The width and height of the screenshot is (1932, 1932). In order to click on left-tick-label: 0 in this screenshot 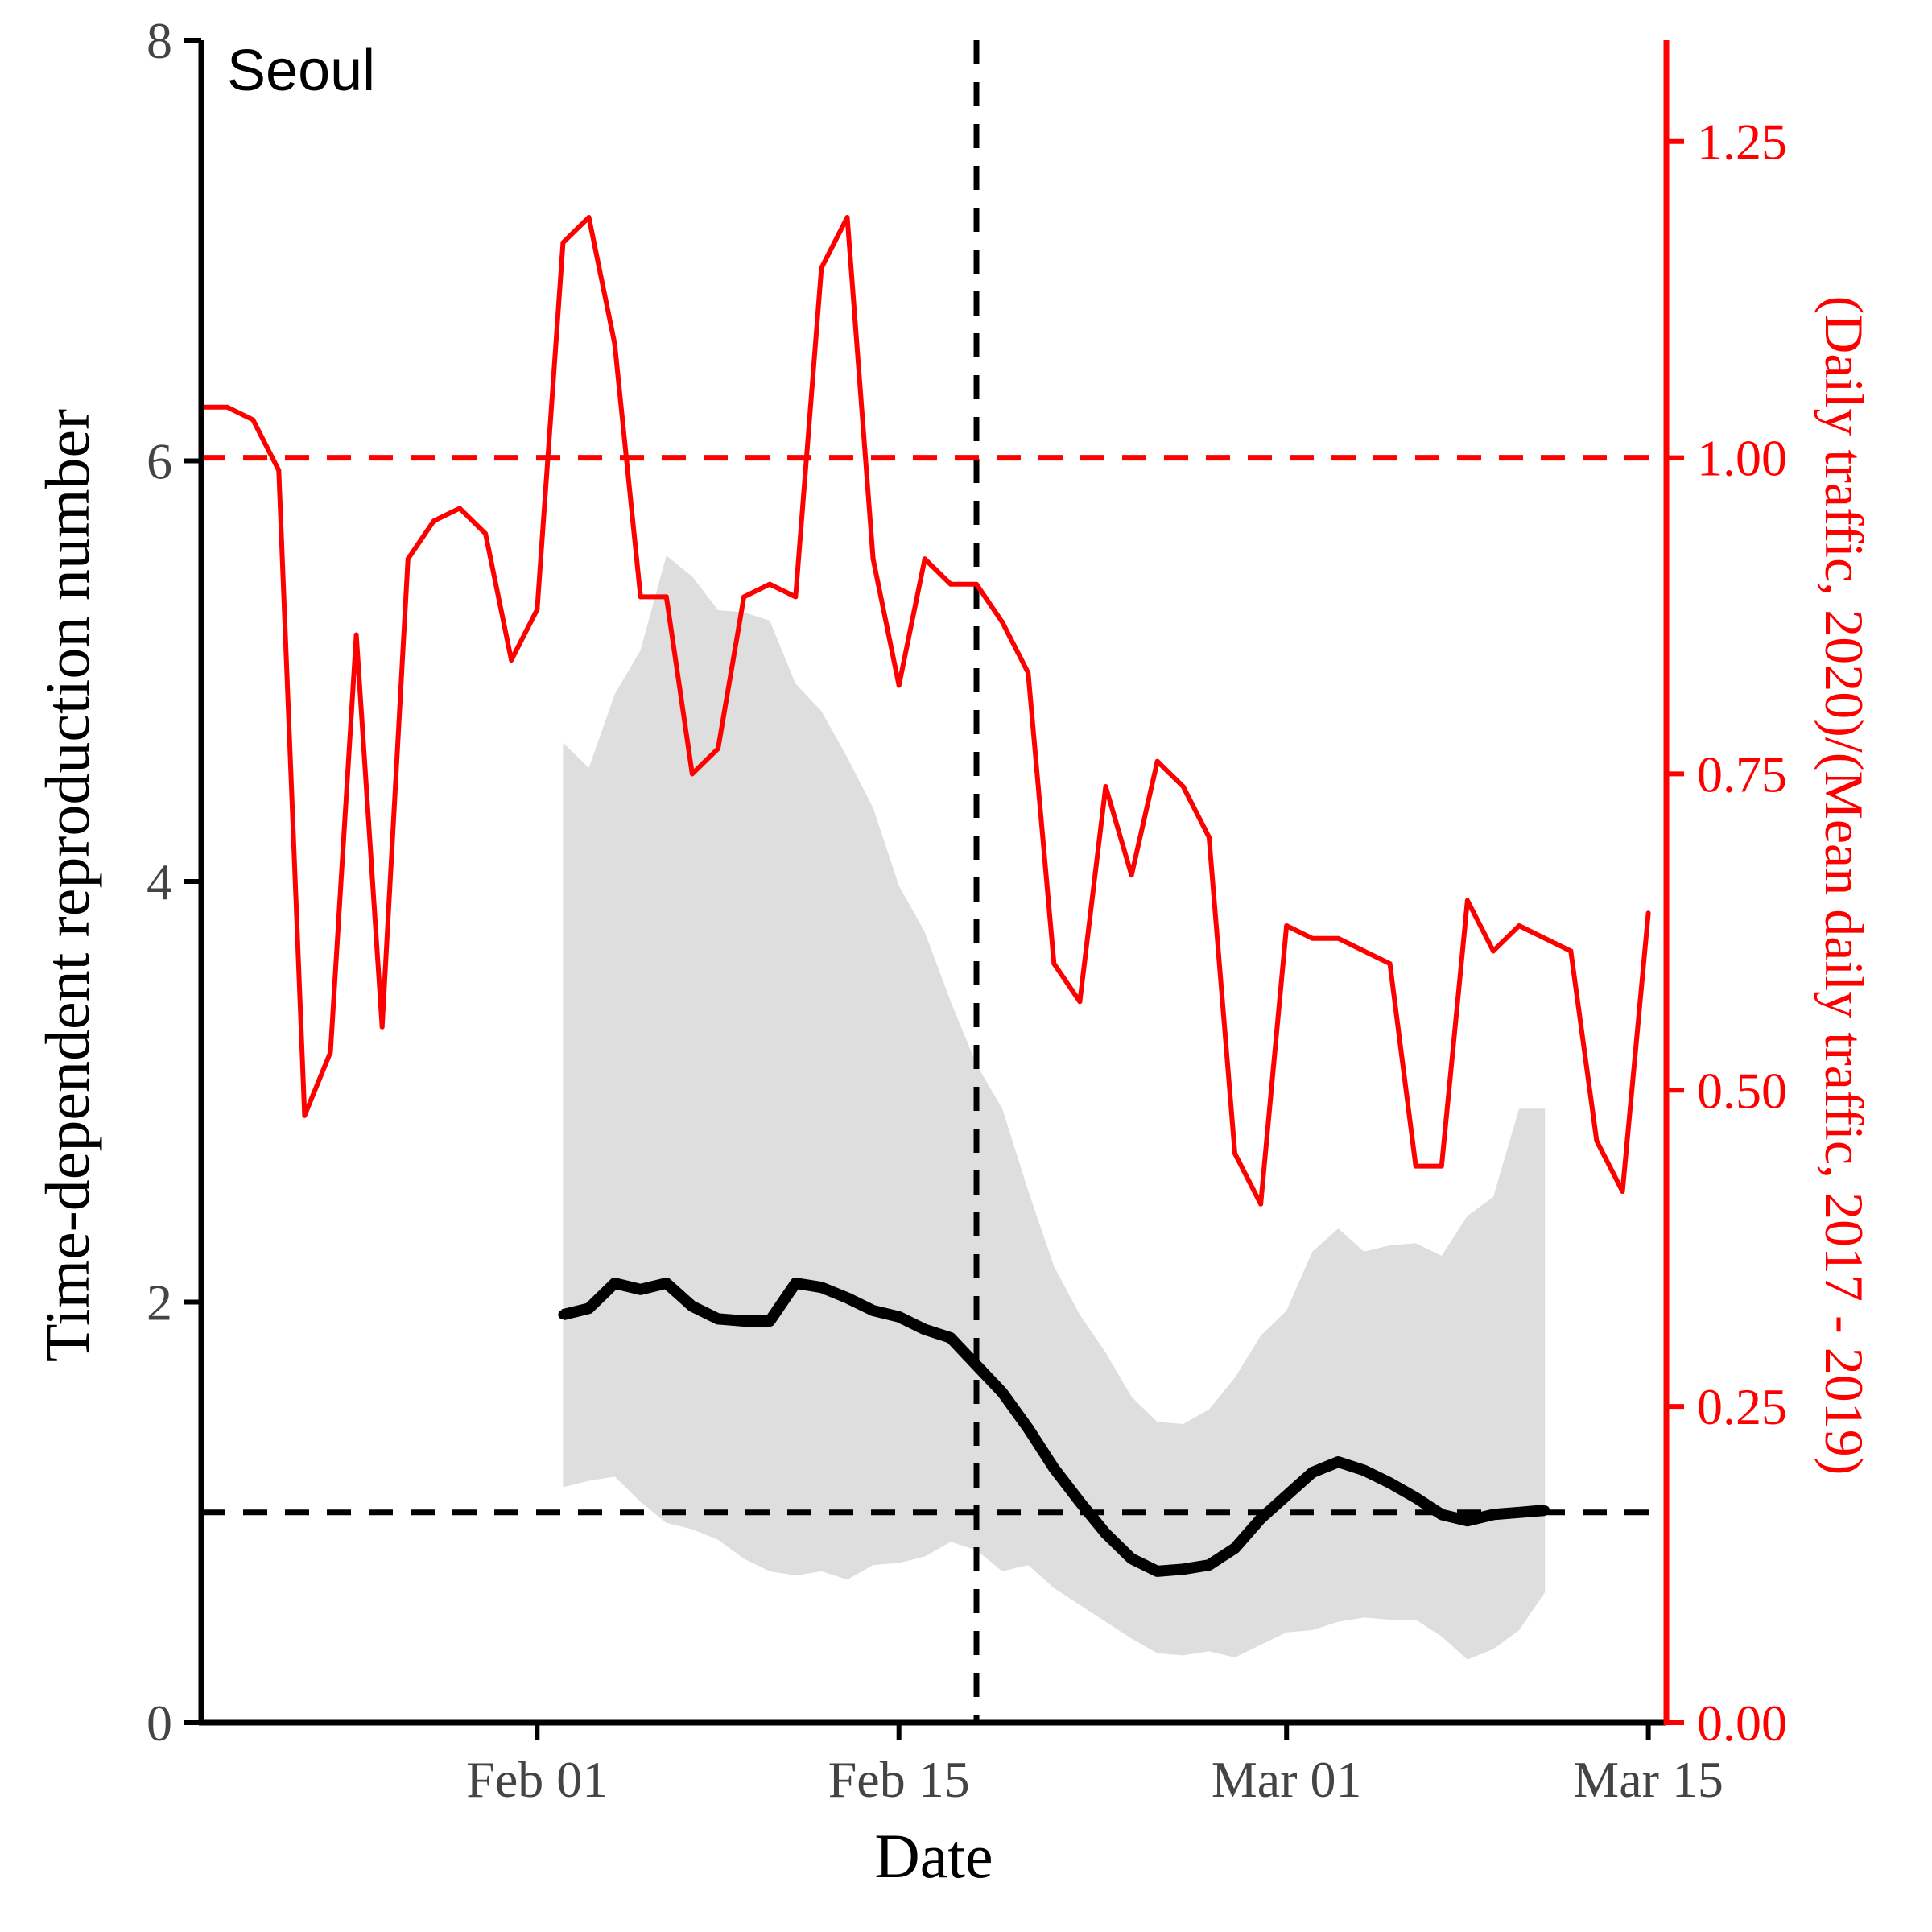, I will do `click(159, 1723)`.